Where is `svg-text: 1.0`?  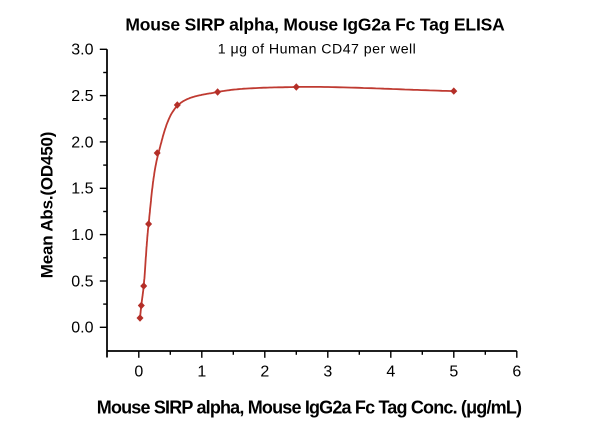 svg-text: 1.0 is located at coordinates (82, 235).